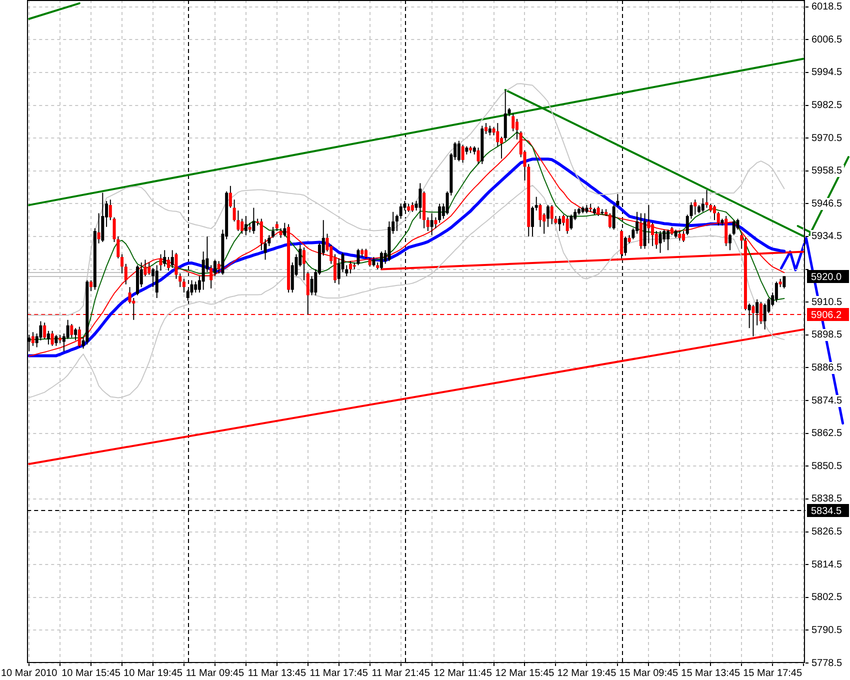 The width and height of the screenshot is (850, 680). I want to click on y-tick-label: 5850.5, so click(827, 466).